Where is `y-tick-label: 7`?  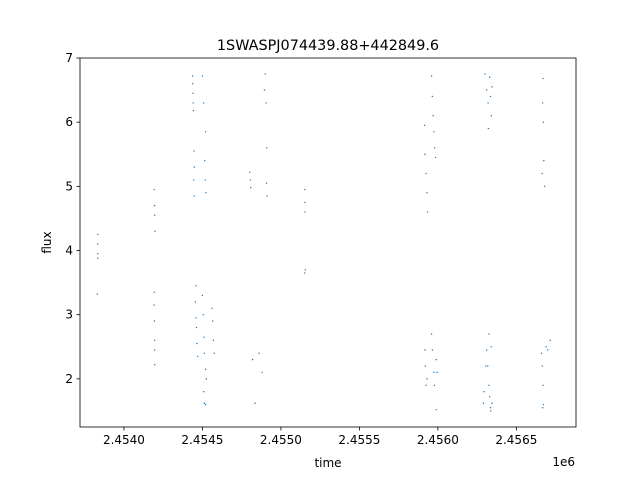
y-tick-label: 7 is located at coordinates (69, 58).